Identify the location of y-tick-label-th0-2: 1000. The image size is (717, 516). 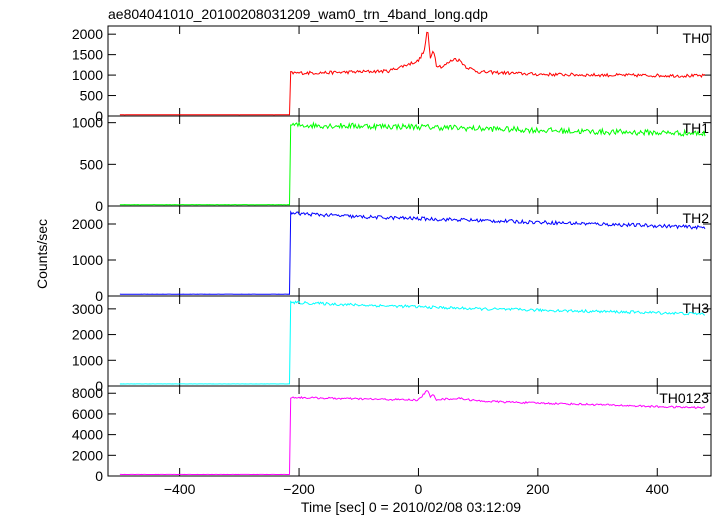
(87, 75).